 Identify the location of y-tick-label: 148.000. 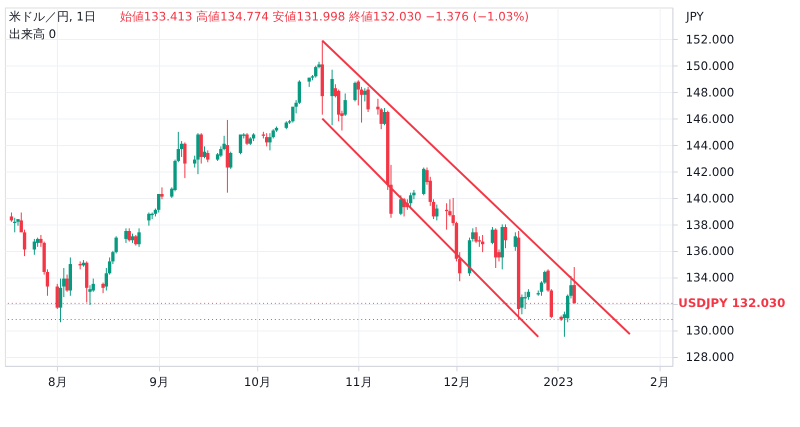
(710, 93).